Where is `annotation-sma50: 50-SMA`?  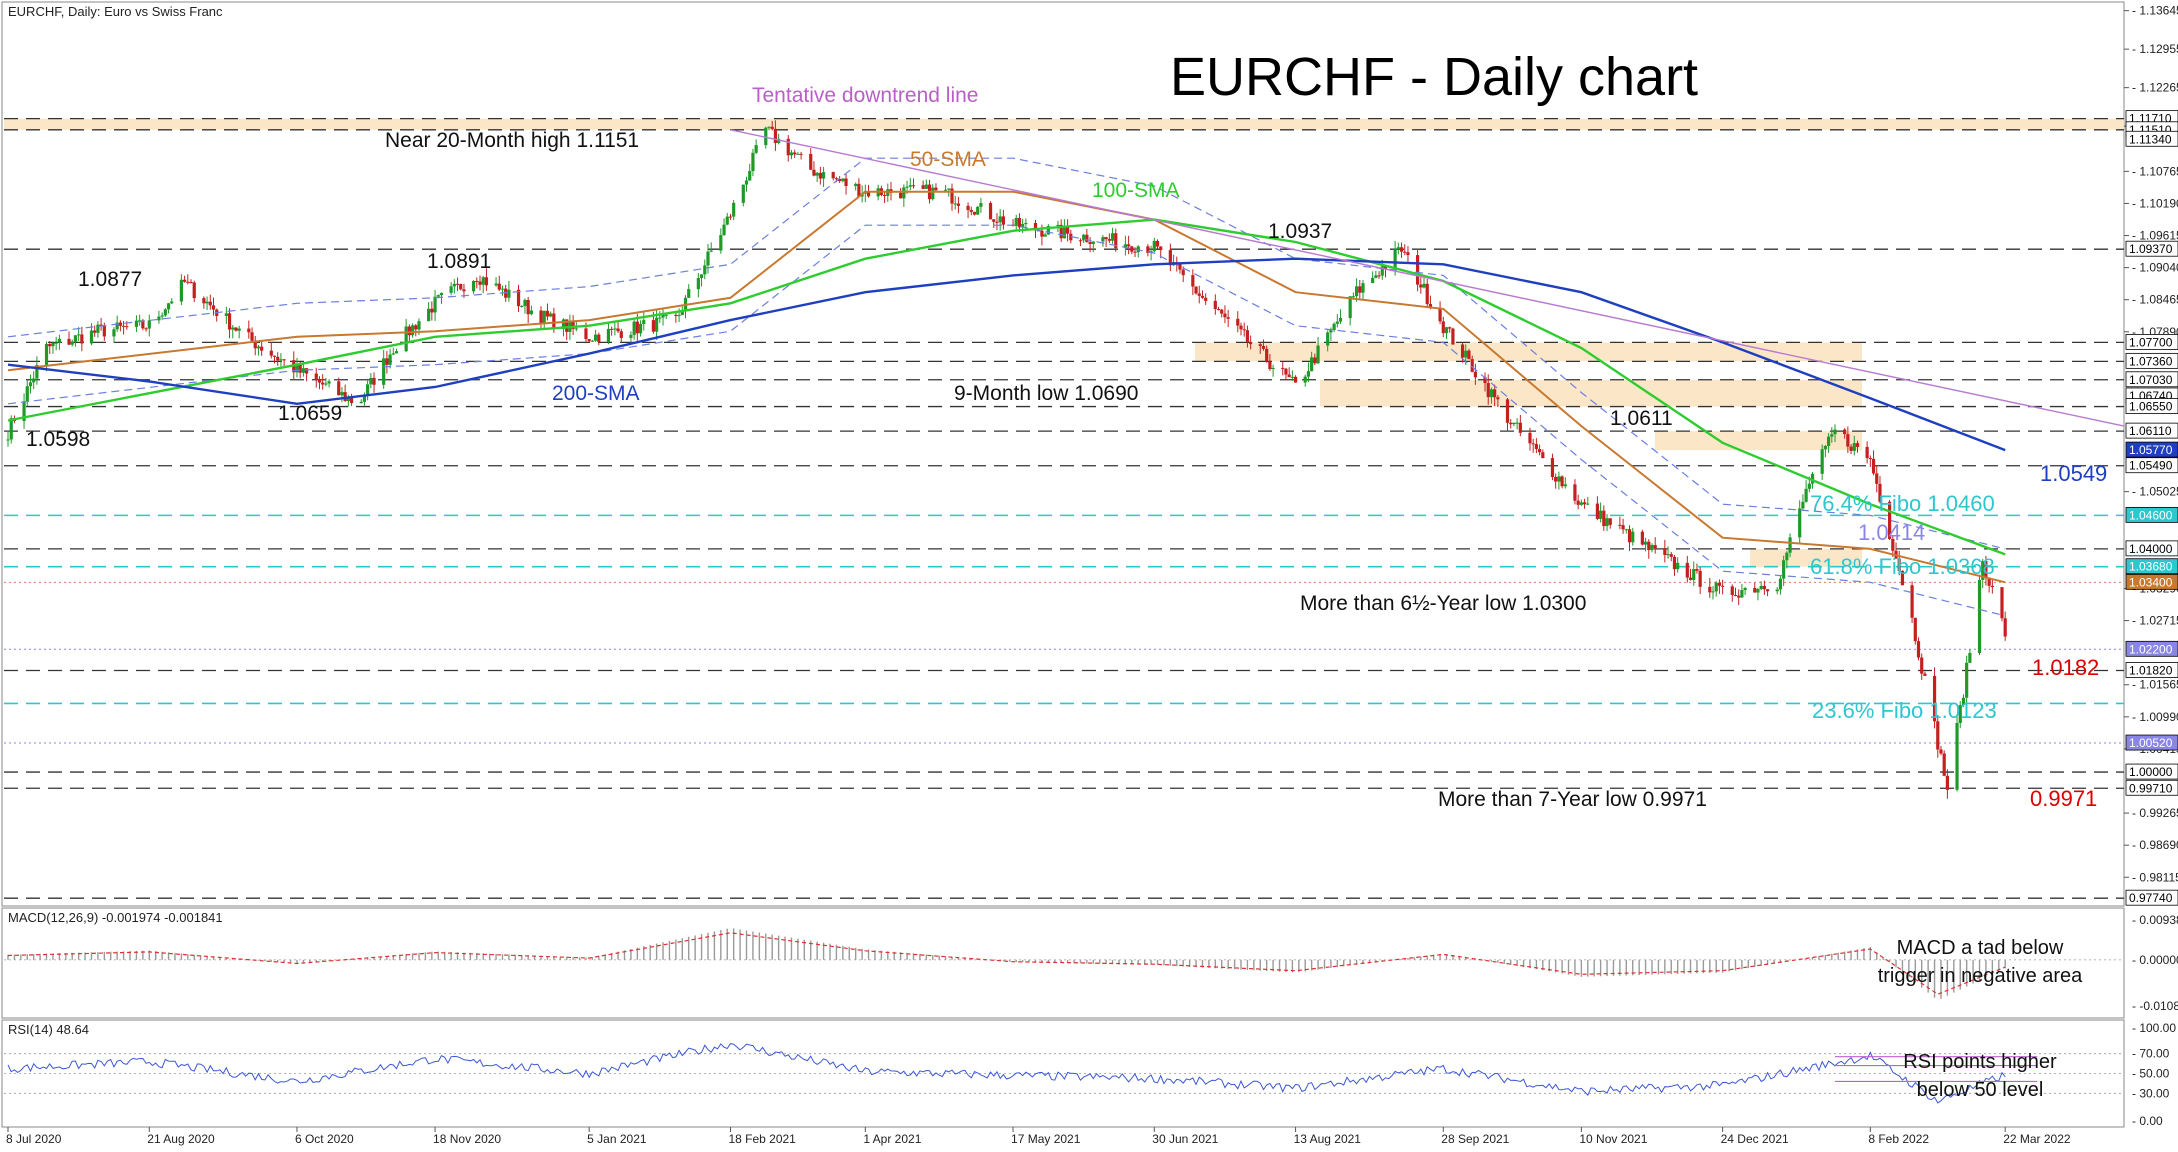
annotation-sma50: 50-SMA is located at coordinates (948, 159).